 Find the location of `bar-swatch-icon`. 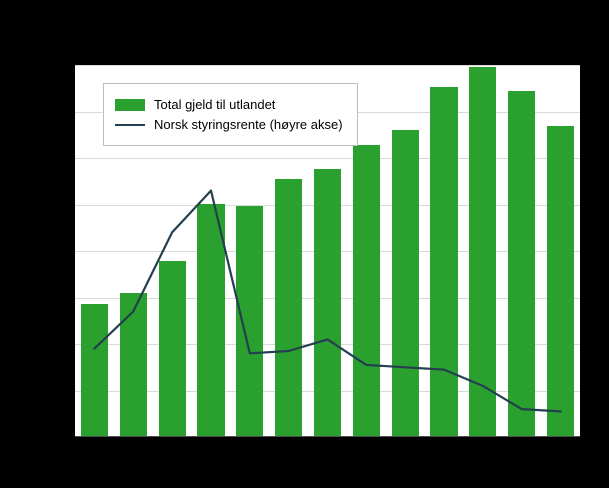

bar-swatch-icon is located at coordinates (130, 104).